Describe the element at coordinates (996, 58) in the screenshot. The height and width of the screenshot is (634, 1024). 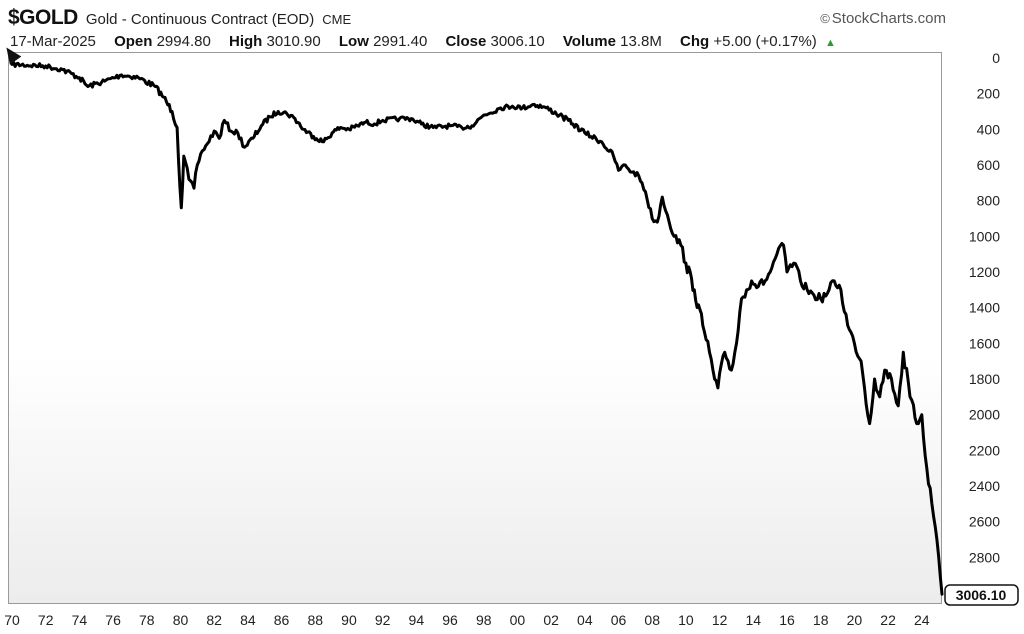
I see `y-tick-label: 0` at that location.